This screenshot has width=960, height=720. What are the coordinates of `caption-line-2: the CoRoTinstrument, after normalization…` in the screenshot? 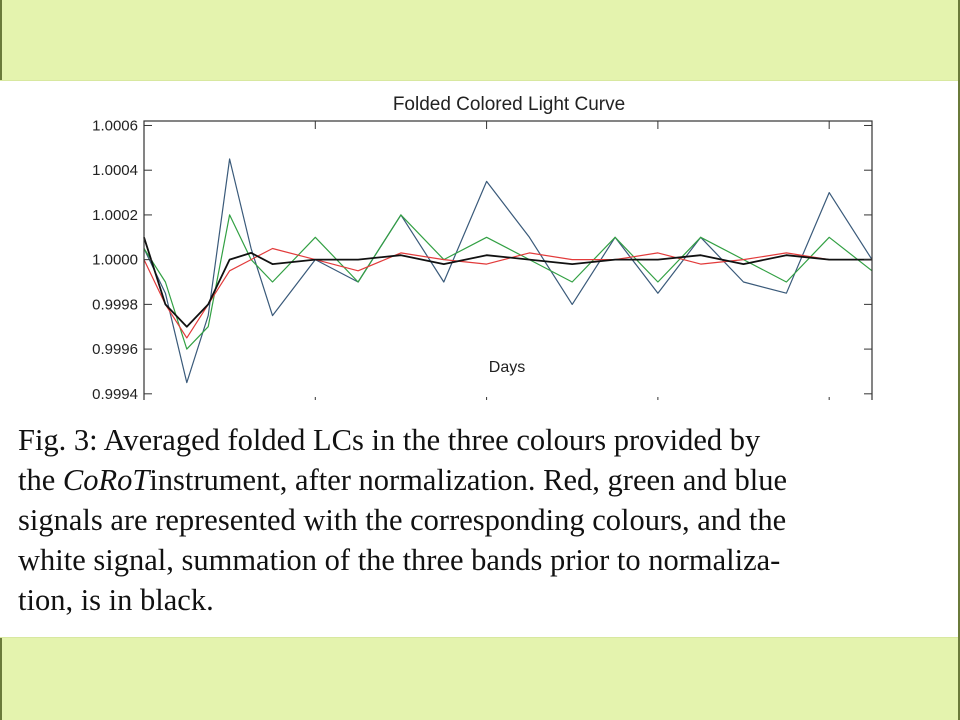 It's located at (480, 480).